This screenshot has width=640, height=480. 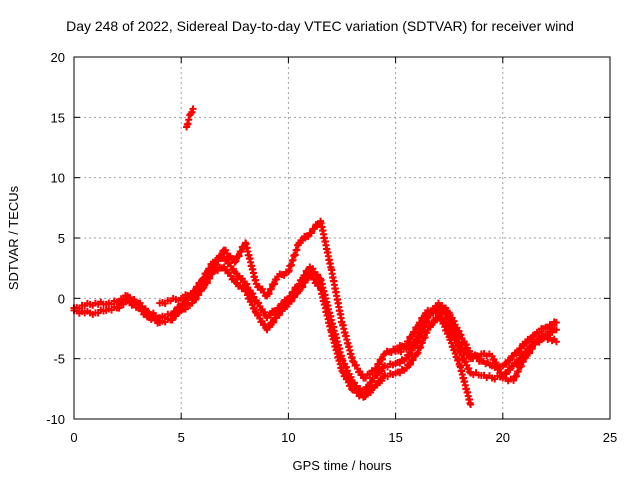 What do you see at coordinates (58, 178) in the screenshot?
I see `y-tick-label: 10` at bounding box center [58, 178].